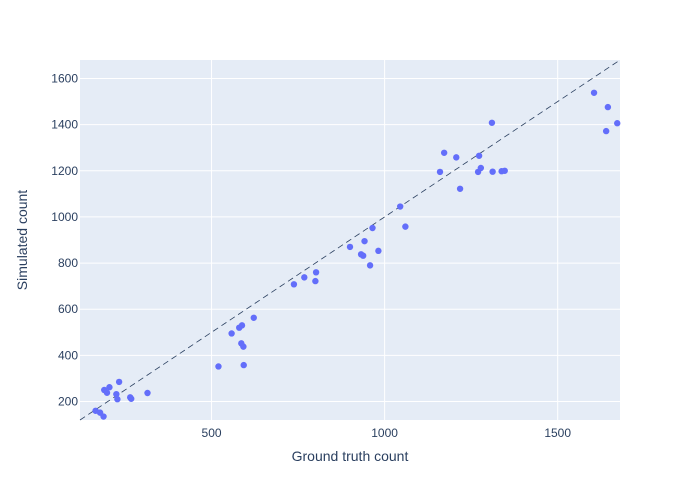 This screenshot has width=700, height=500. Describe the element at coordinates (68, 309) in the screenshot. I see `y-tick-label: 600` at that location.